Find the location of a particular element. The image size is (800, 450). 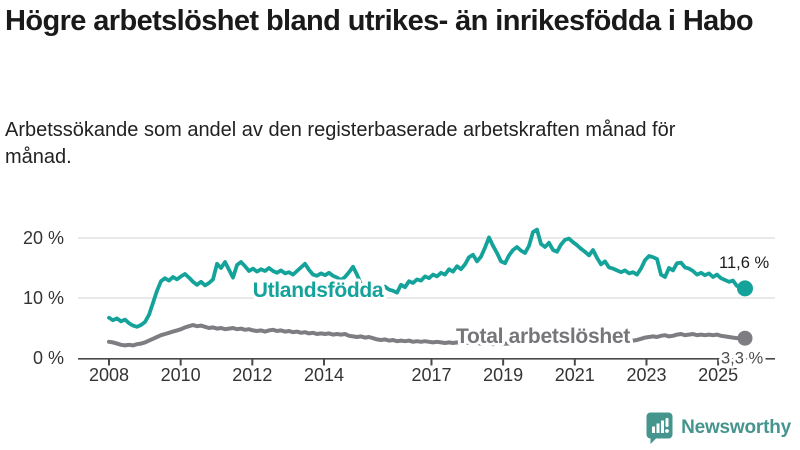

series-line-total is located at coordinates (427, 335).